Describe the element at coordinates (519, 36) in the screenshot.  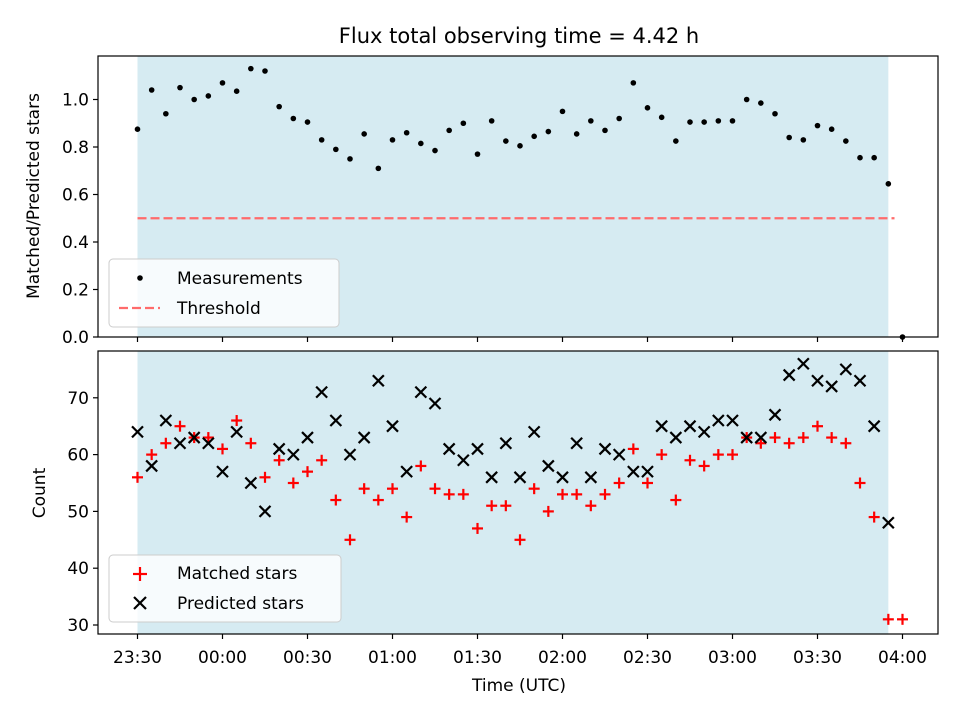
I see `chart-title: Flux total observing time = 4.42 h` at that location.